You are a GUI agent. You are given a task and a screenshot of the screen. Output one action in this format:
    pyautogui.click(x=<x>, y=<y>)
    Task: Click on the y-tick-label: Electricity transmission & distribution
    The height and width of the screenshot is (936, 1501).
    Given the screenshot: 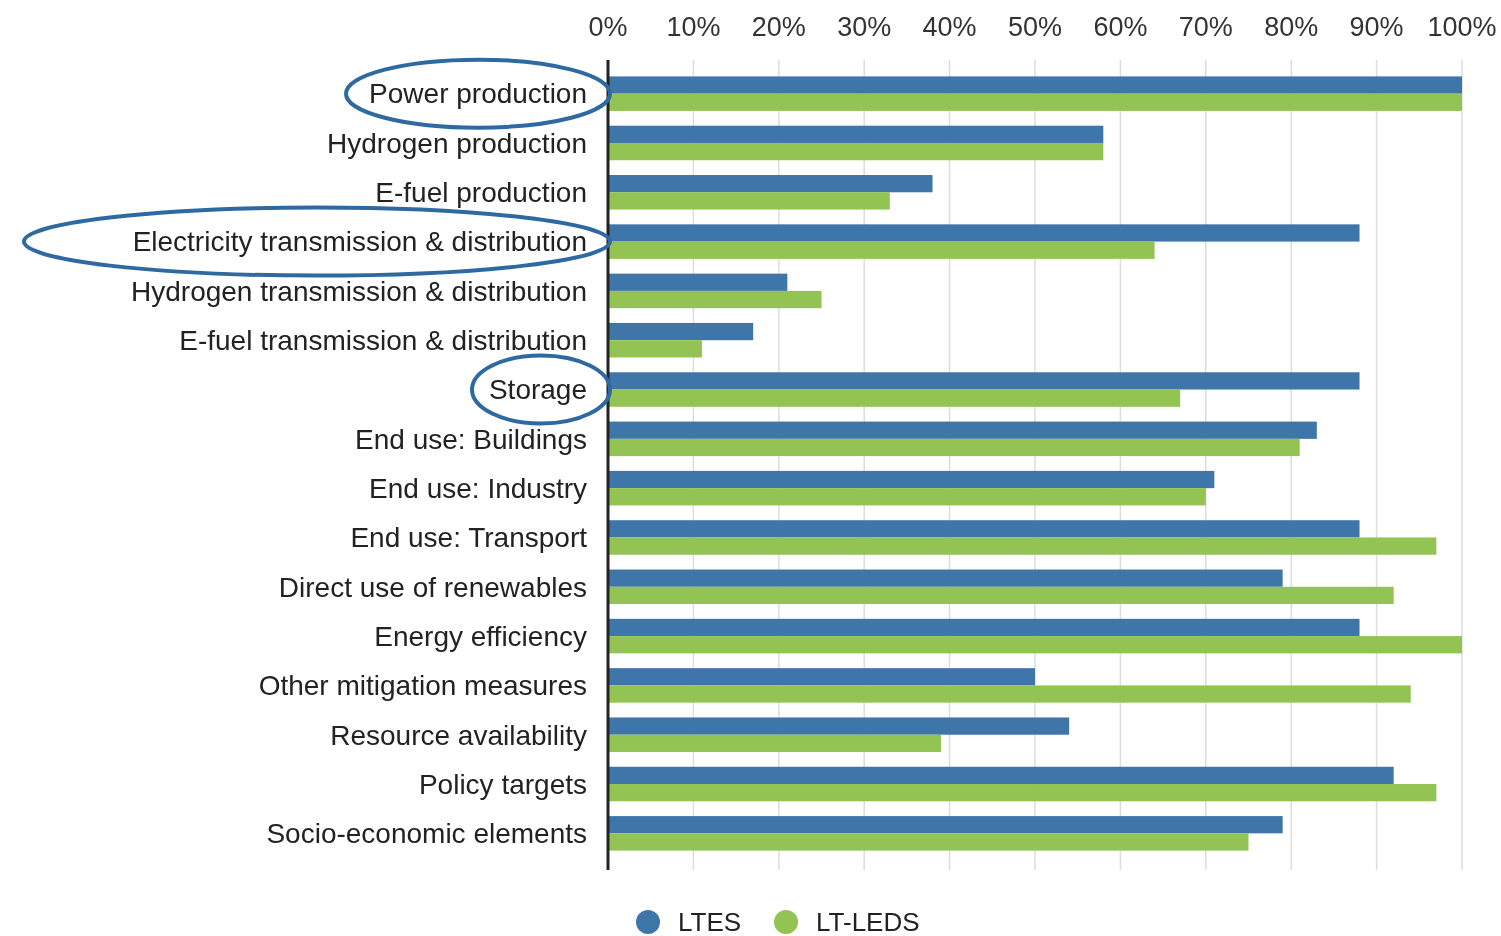 What is the action you would take?
    pyautogui.click(x=359, y=242)
    